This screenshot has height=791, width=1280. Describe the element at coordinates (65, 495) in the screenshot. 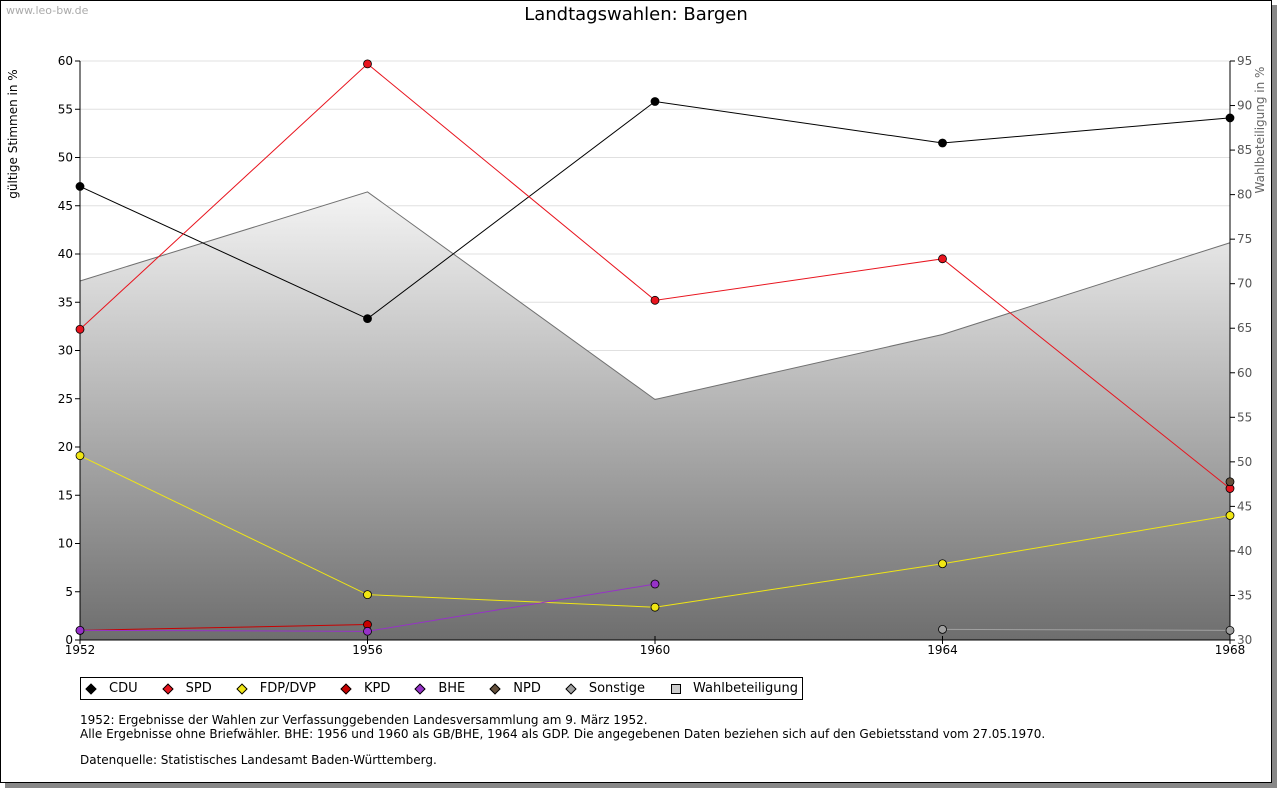

I see `y-tick-label: 15` at that location.